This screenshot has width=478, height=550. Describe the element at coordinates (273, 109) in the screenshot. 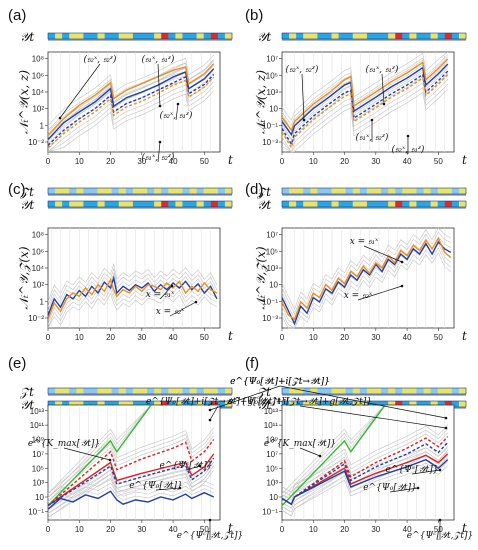

I see `y-tick-label: 10` at that location.